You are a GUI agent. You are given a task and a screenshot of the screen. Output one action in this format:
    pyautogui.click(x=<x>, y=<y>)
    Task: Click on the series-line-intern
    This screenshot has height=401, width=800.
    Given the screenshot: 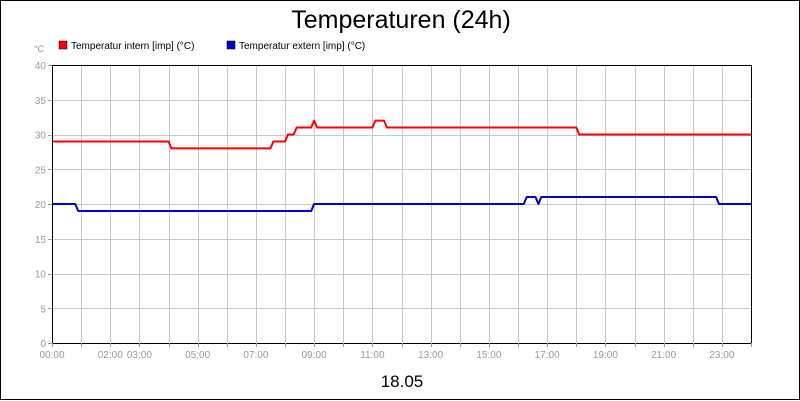 What is the action you would take?
    pyautogui.click(x=401, y=134)
    